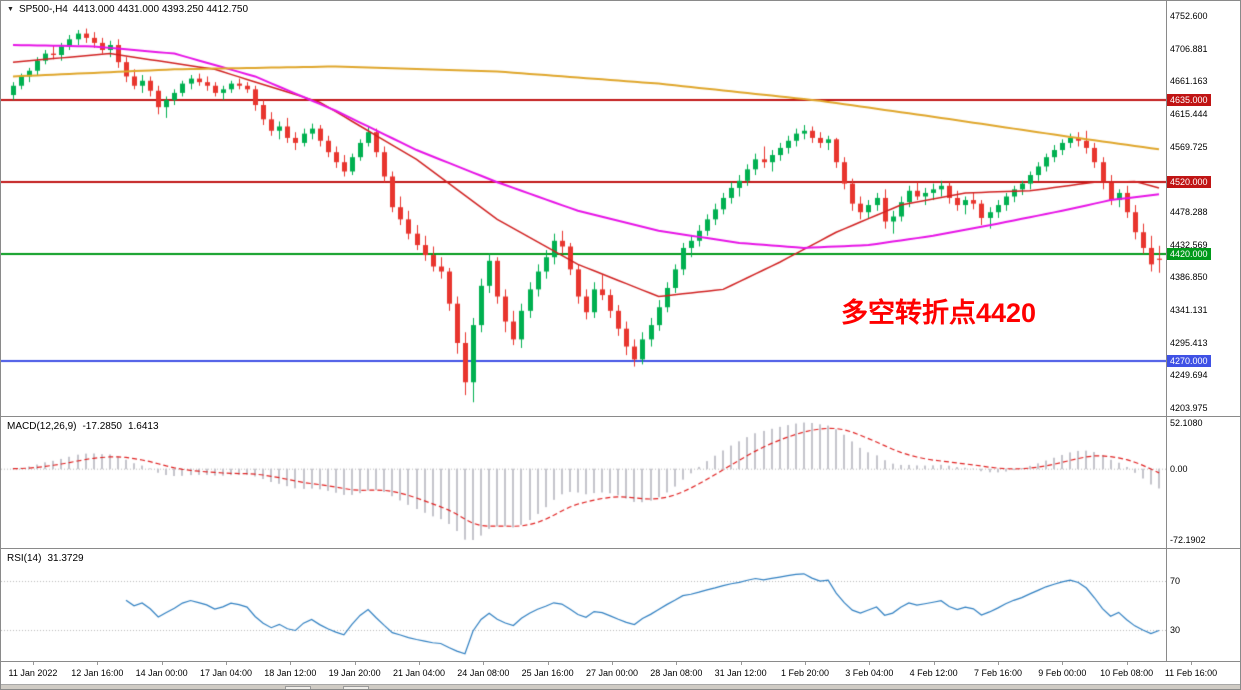 Image resolution: width=1241 pixels, height=690 pixels. Describe the element at coordinates (1062, 673) in the screenshot. I see `time-tick-label: 9 Feb 00:00` at that location.